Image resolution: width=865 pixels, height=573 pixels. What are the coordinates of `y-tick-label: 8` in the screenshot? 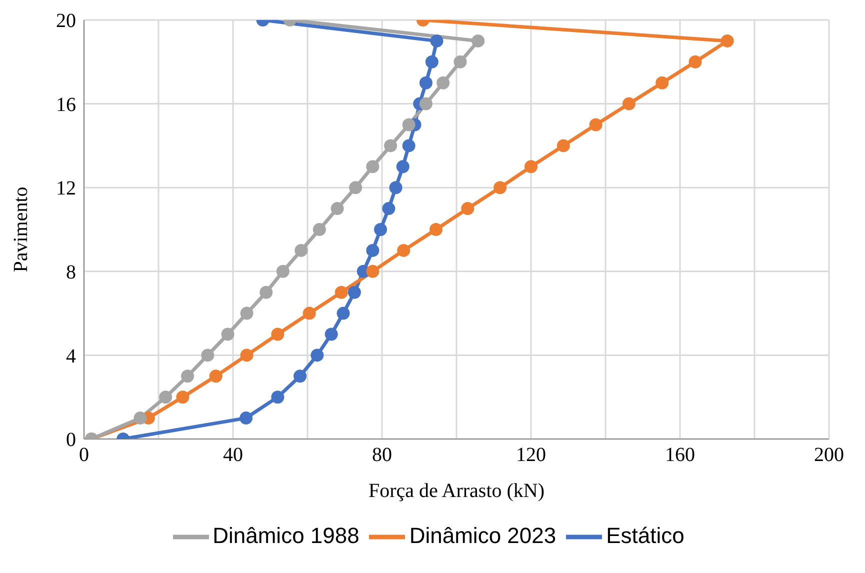 It's located at (71, 273).